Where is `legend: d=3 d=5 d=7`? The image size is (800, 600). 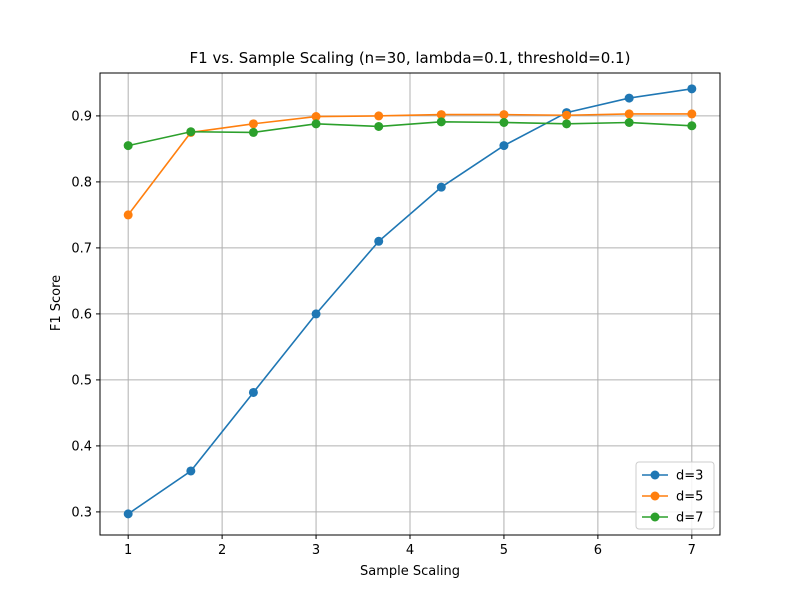
legend: d=3 d=5 d=7 is located at coordinates (675, 495).